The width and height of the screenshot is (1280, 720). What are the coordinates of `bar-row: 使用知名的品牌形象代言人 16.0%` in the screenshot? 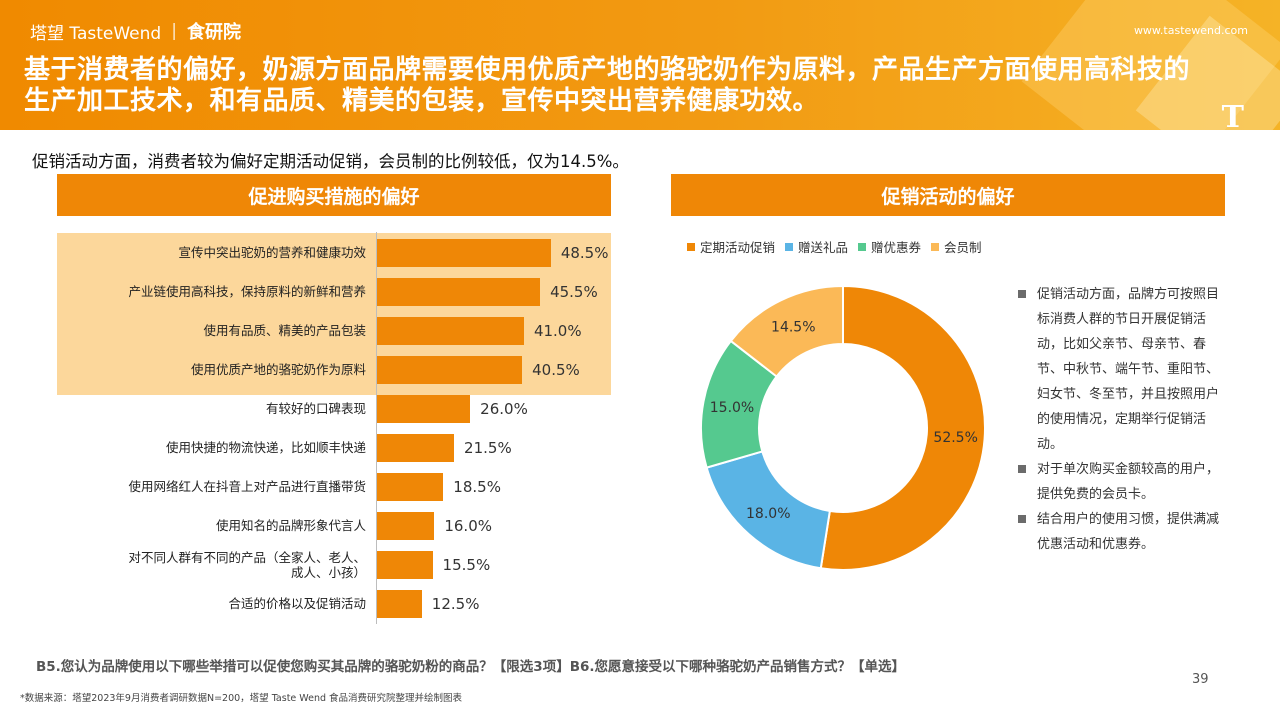 It's located at (320, 525).